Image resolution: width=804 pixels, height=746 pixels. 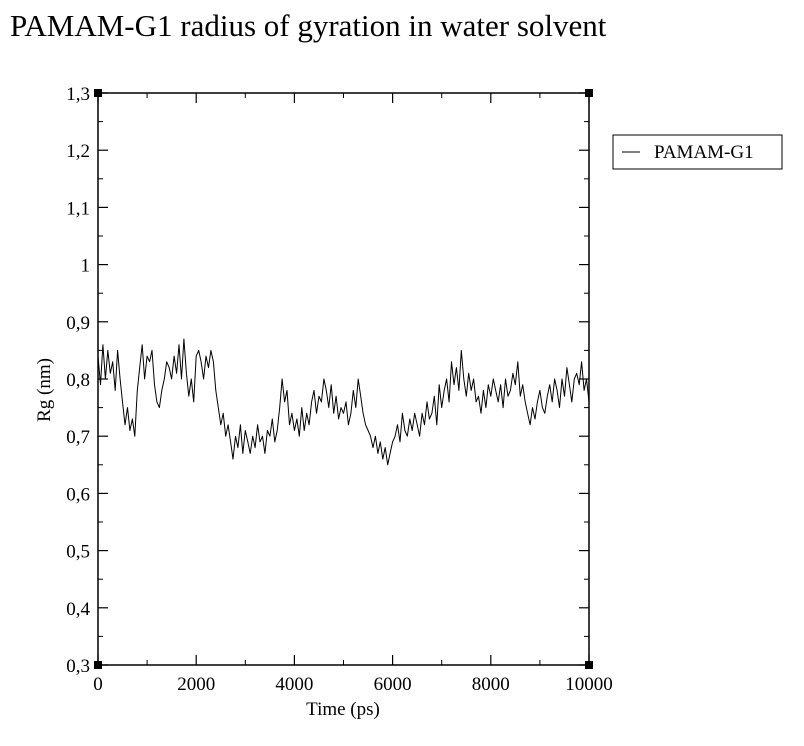 I want to click on x-tick-label: 8000, so click(x=491, y=684).